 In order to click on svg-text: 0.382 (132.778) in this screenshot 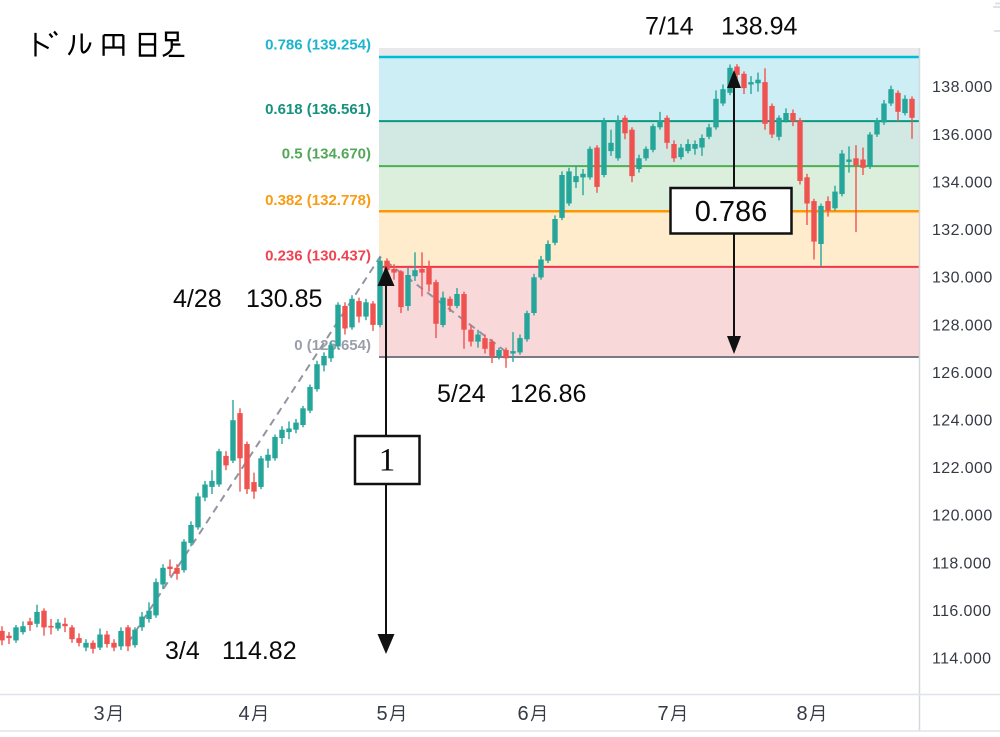, I will do `click(318, 200)`.